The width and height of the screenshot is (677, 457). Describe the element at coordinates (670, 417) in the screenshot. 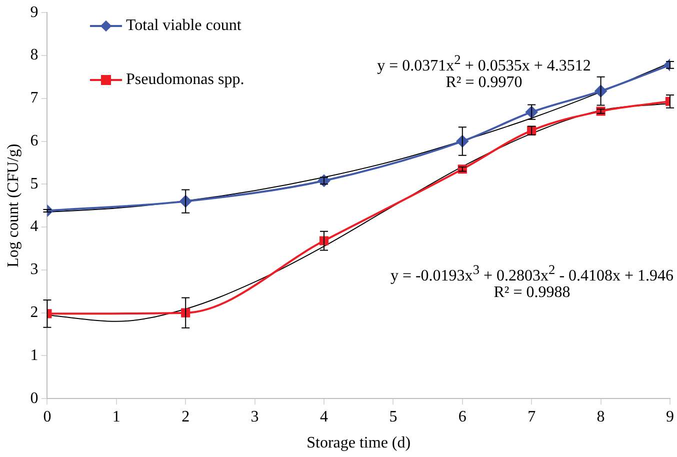

I see `x-tick-label: 9` at that location.